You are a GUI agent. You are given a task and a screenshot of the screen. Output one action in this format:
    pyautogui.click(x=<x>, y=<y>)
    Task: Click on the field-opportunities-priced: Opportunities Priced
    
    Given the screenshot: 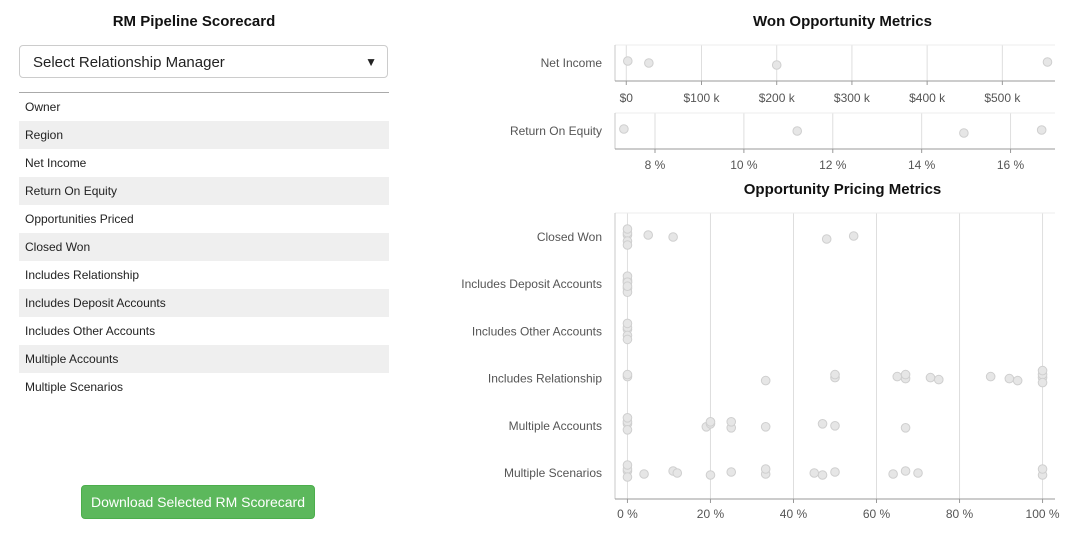 What is the action you would take?
    pyautogui.click(x=79, y=219)
    